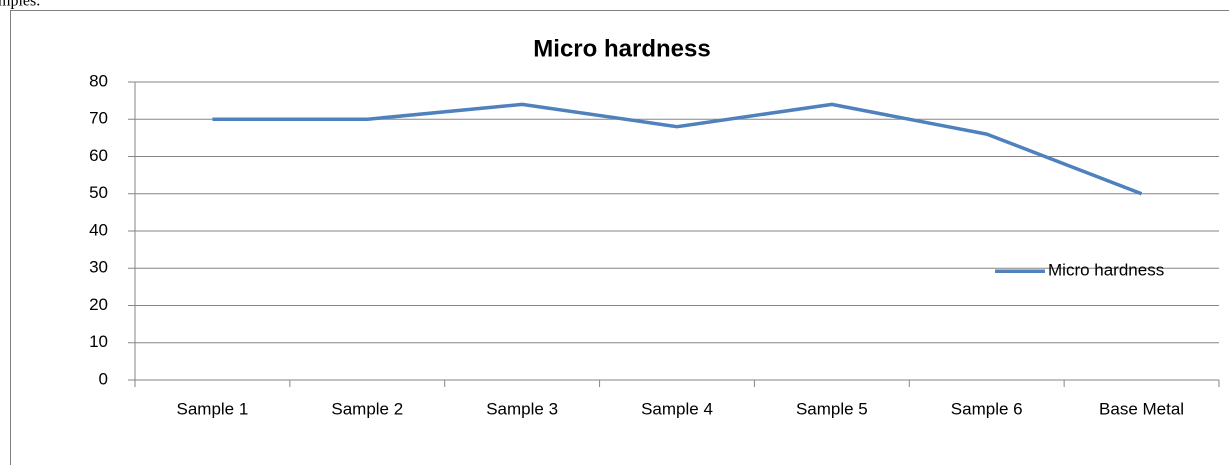 The width and height of the screenshot is (1229, 465). I want to click on y-tick-label: 40, so click(98, 229).